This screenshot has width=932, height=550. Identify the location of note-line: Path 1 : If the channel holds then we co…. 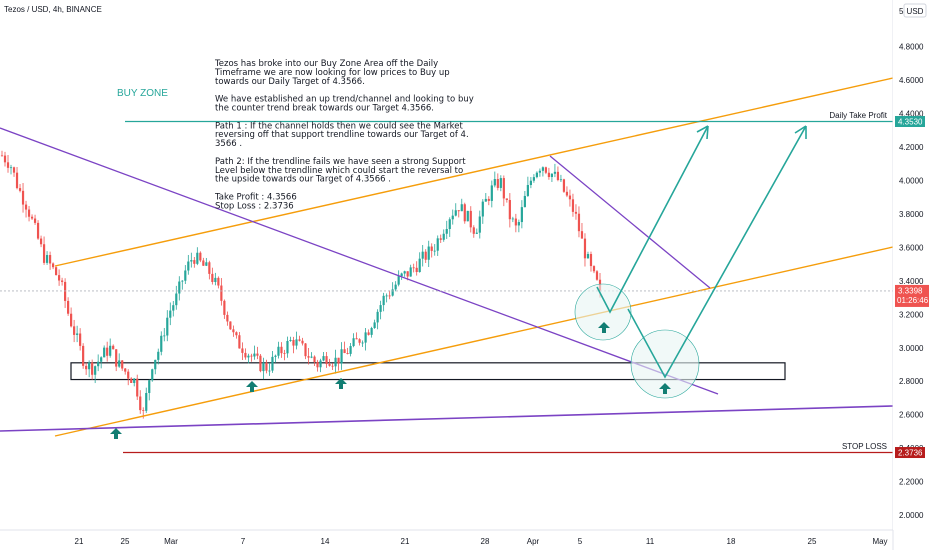
(339, 126).